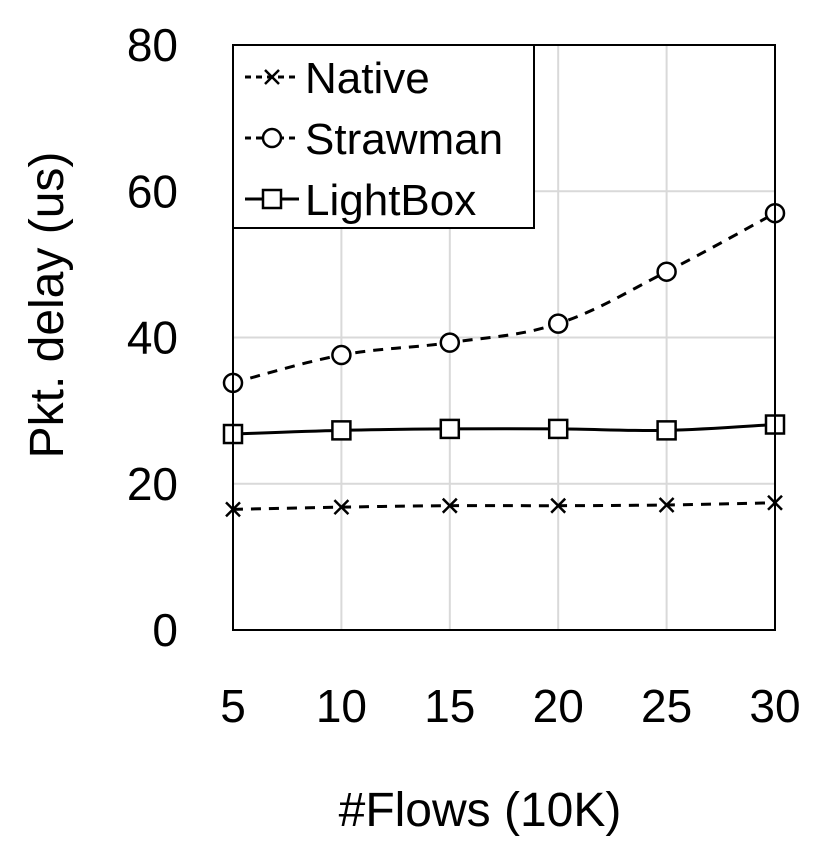 This screenshot has width=830, height=850. I want to click on strawman-line, so click(504, 298).